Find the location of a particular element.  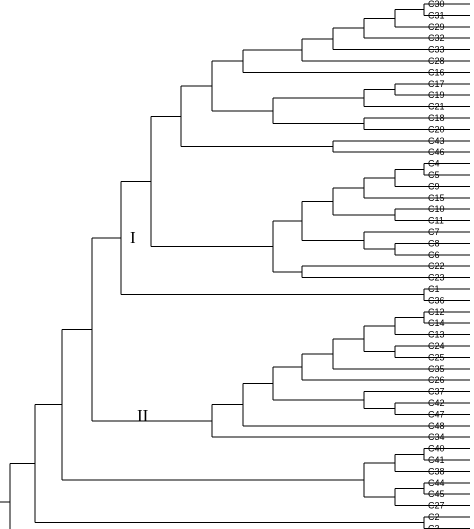

leaf-label-c37: C37 is located at coordinates (436, 392).